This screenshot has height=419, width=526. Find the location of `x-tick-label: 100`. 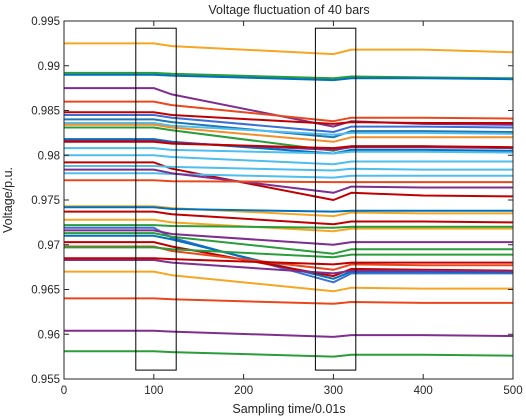

x-tick-label: 100 is located at coordinates (153, 391).